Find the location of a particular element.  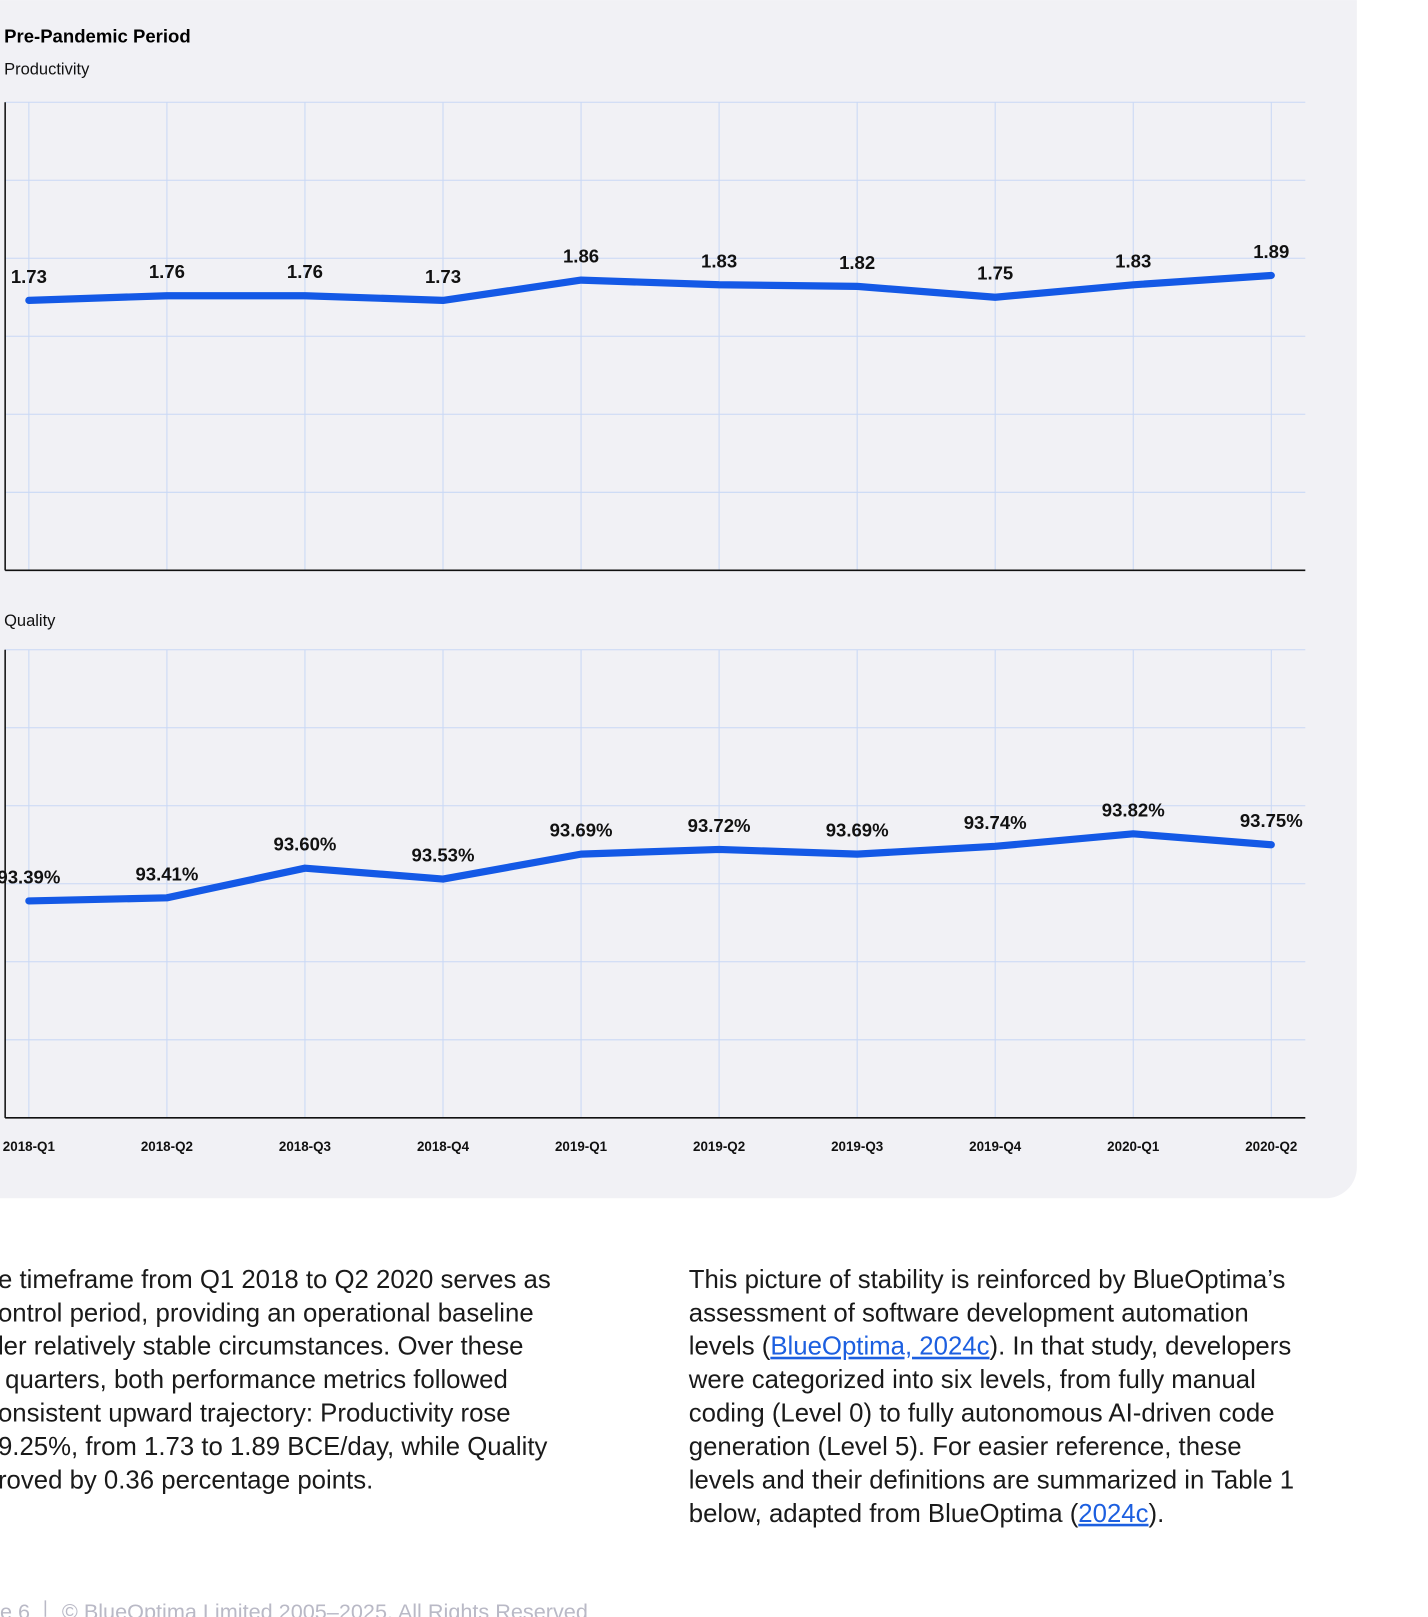

citation-link: 2024c is located at coordinates (1113, 1514).